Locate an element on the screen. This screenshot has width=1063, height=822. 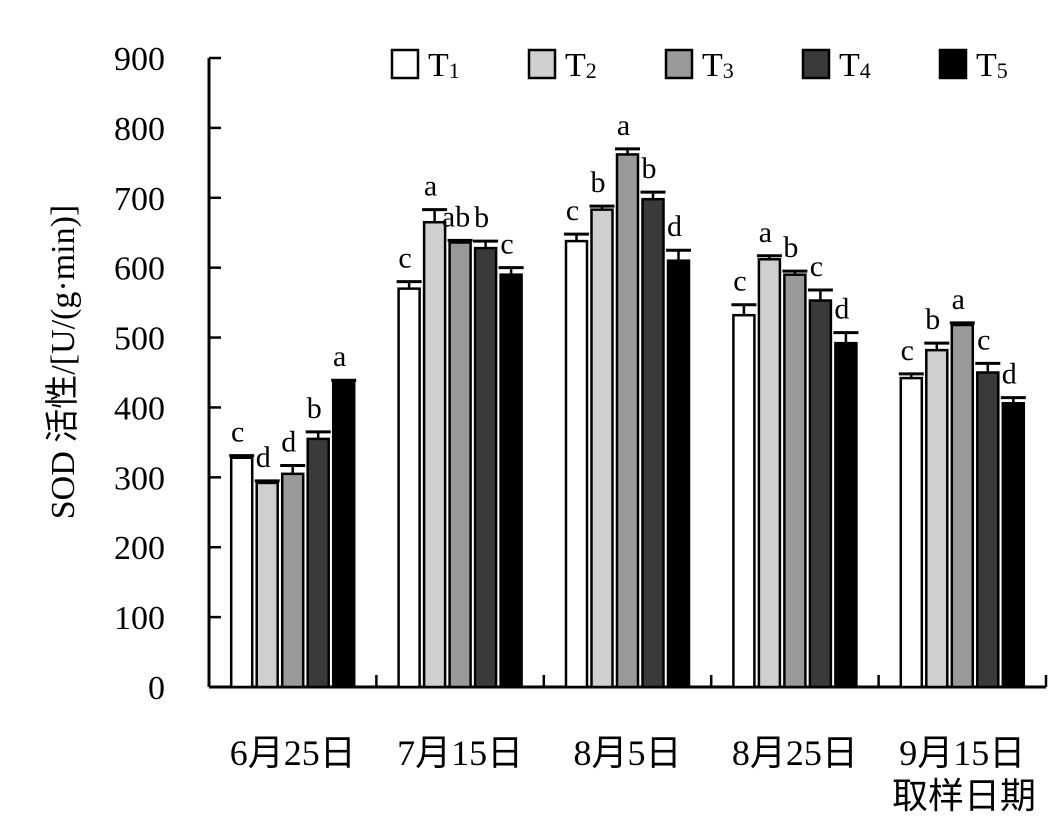
x-tick-label: 6月25日 is located at coordinates (293, 753).